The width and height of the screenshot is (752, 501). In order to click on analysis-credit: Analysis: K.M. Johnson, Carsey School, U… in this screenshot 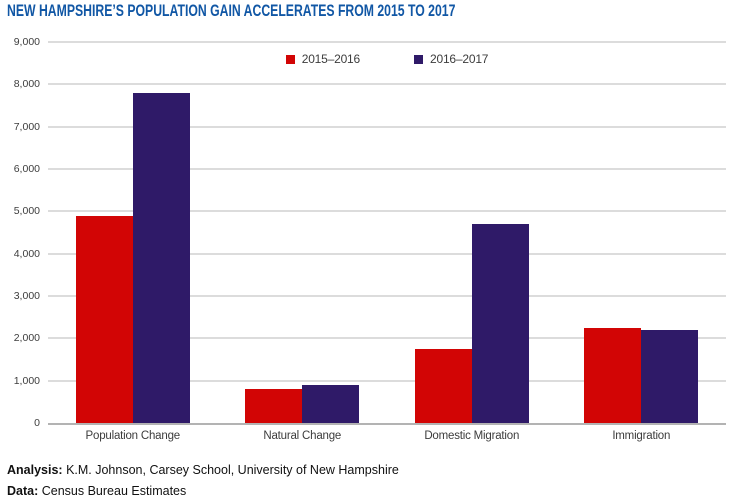, I will do `click(203, 470)`.